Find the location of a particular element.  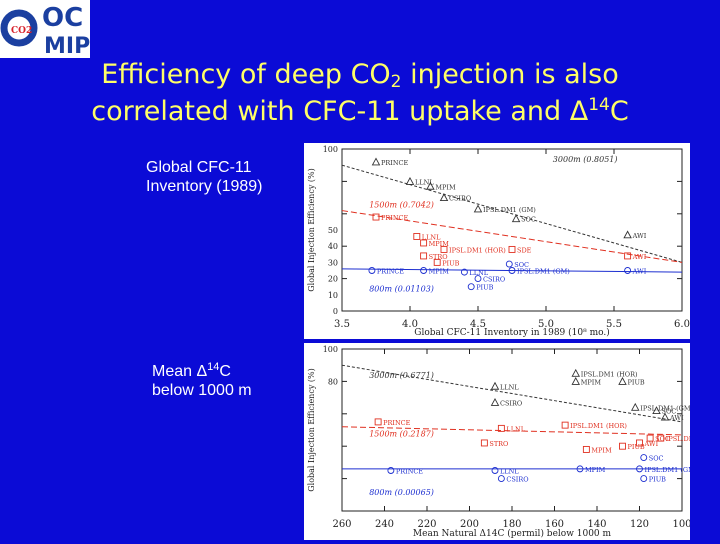

x-tick-label: 160 is located at coordinates (554, 524).